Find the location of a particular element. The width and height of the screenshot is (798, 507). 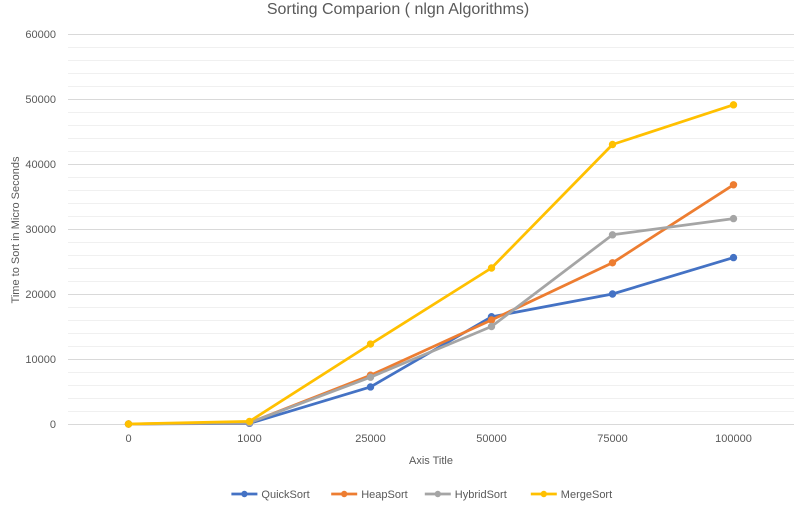

legend-item-quicksort: QuickSort is located at coordinates (270, 495).